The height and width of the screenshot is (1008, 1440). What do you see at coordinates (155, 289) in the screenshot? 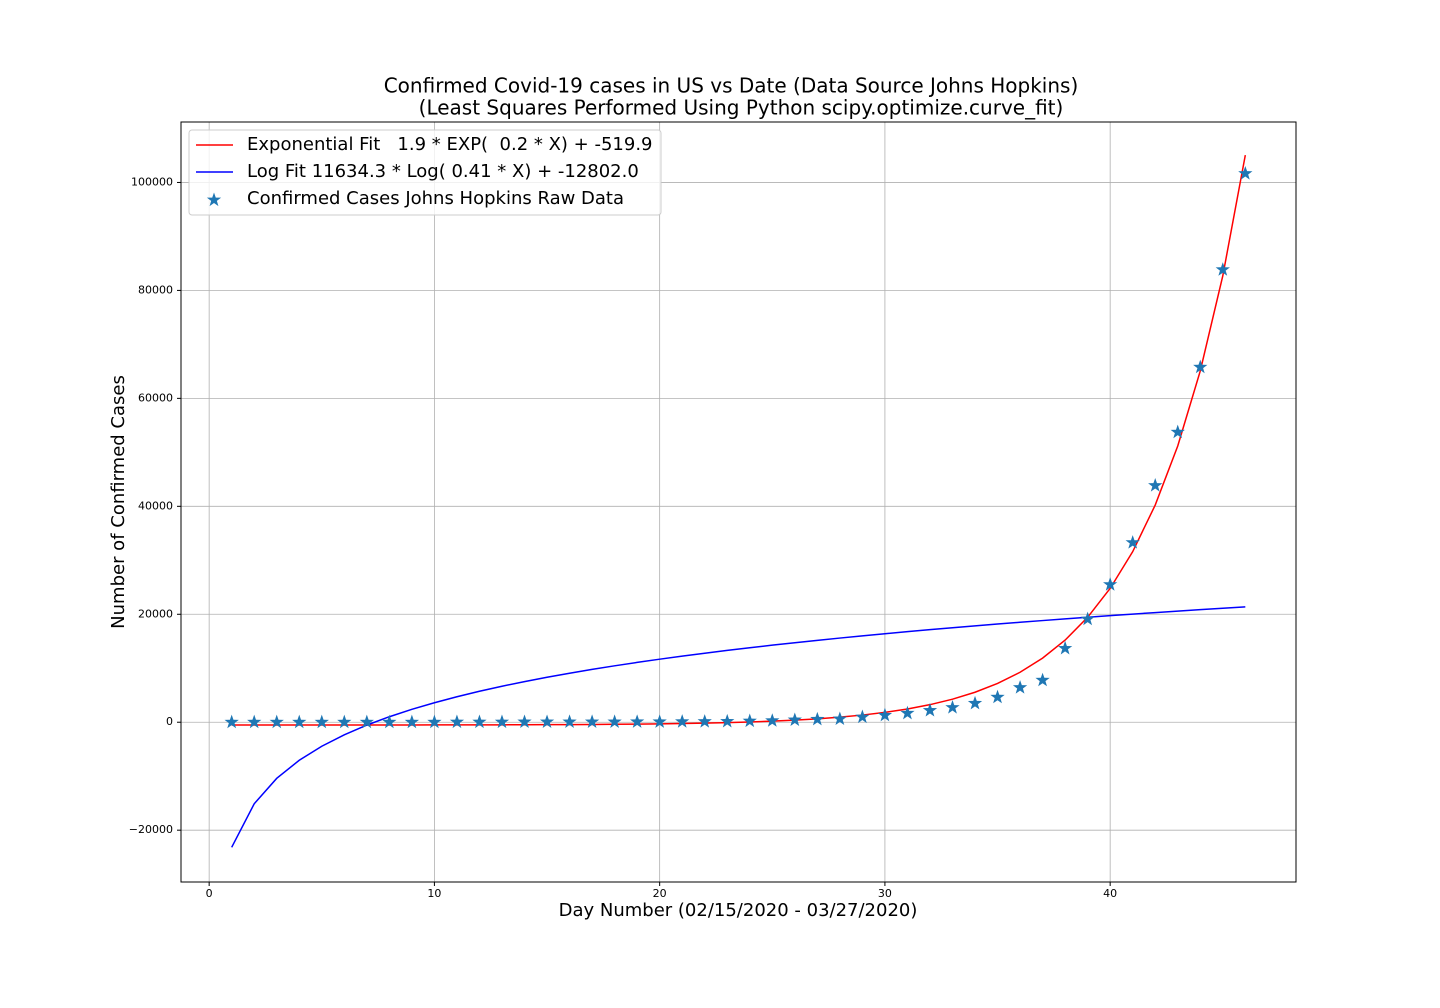
I see `y-tick-label: 80000` at bounding box center [155, 289].